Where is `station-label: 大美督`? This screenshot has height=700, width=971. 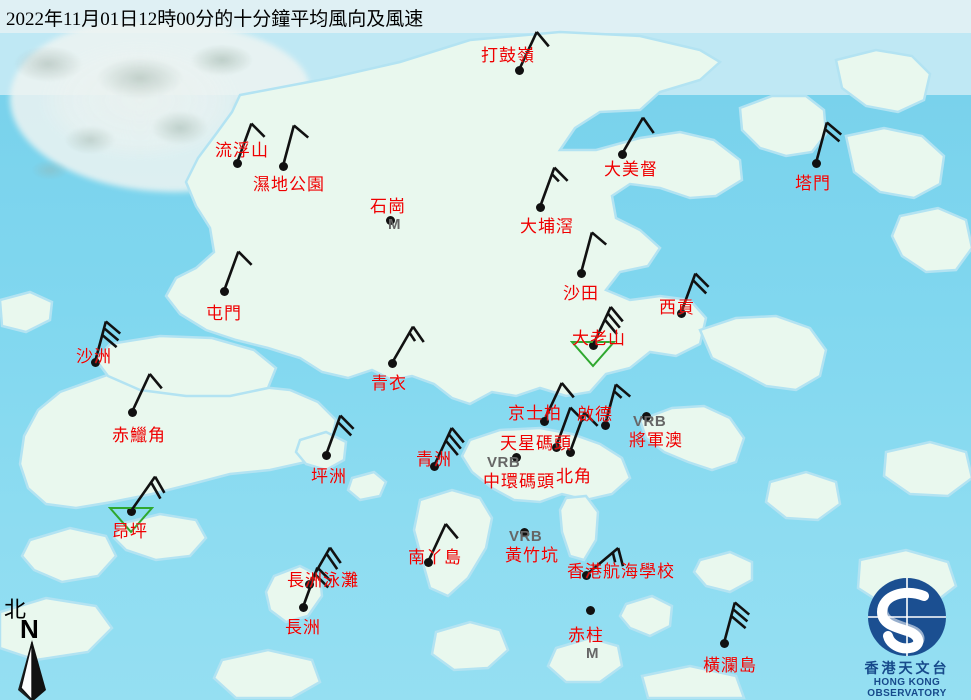 station-label: 大美督 is located at coordinates (631, 169).